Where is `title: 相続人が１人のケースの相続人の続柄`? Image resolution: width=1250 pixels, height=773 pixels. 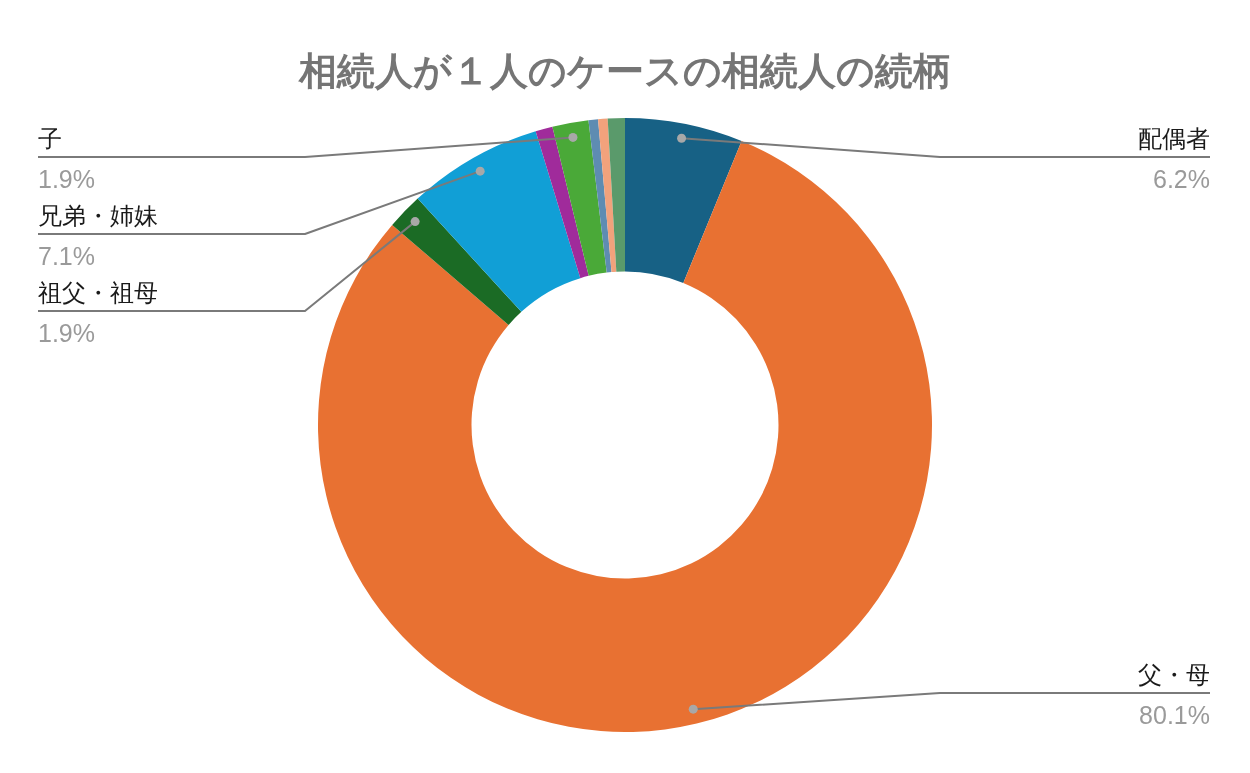
title: 相続人が１人のケースの相続人の続柄 is located at coordinates (625, 71).